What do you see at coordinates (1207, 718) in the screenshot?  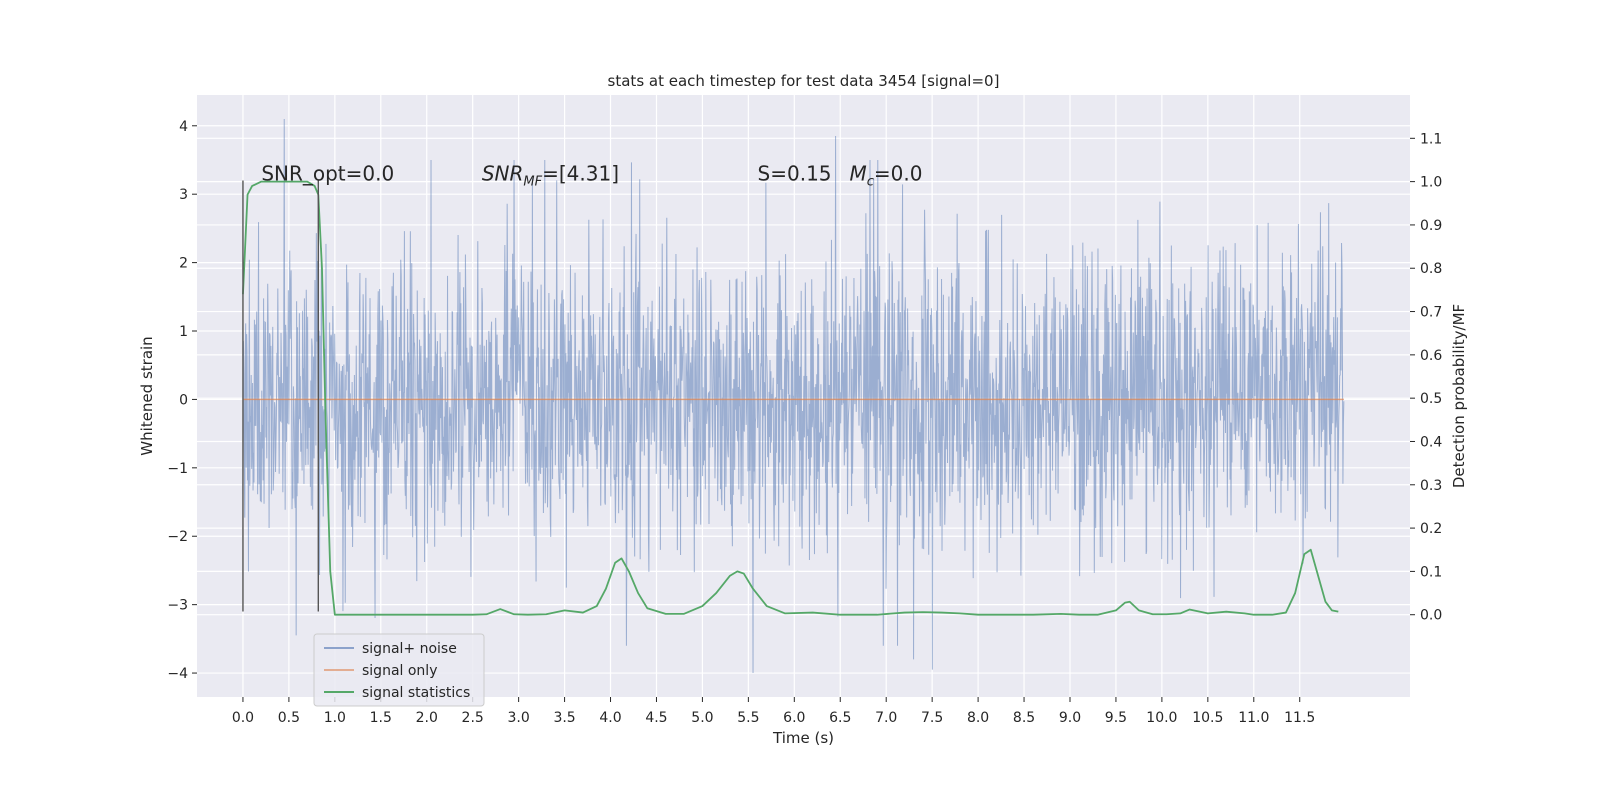 I see `x-tick-label: 10.5` at bounding box center [1207, 718].